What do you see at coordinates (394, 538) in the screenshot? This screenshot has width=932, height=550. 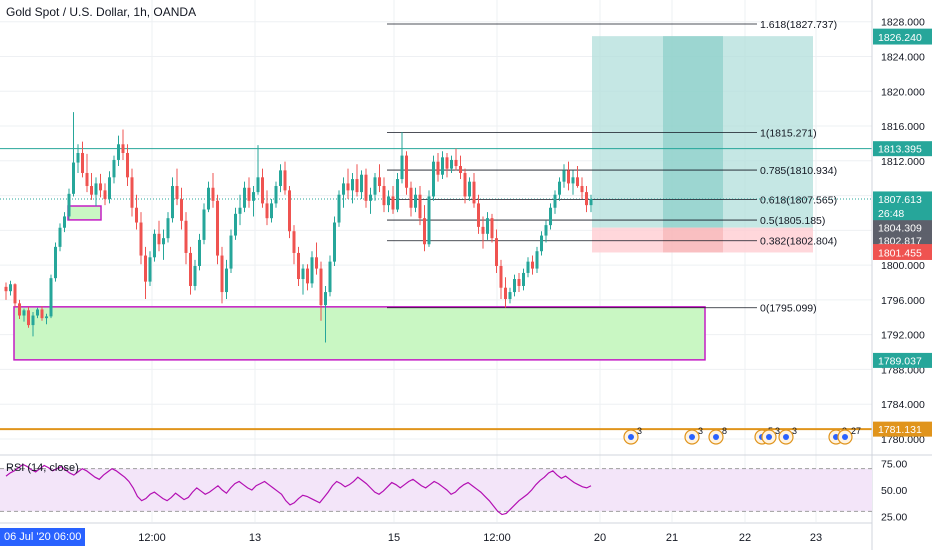 I see `time-tick-label: 15` at bounding box center [394, 538].